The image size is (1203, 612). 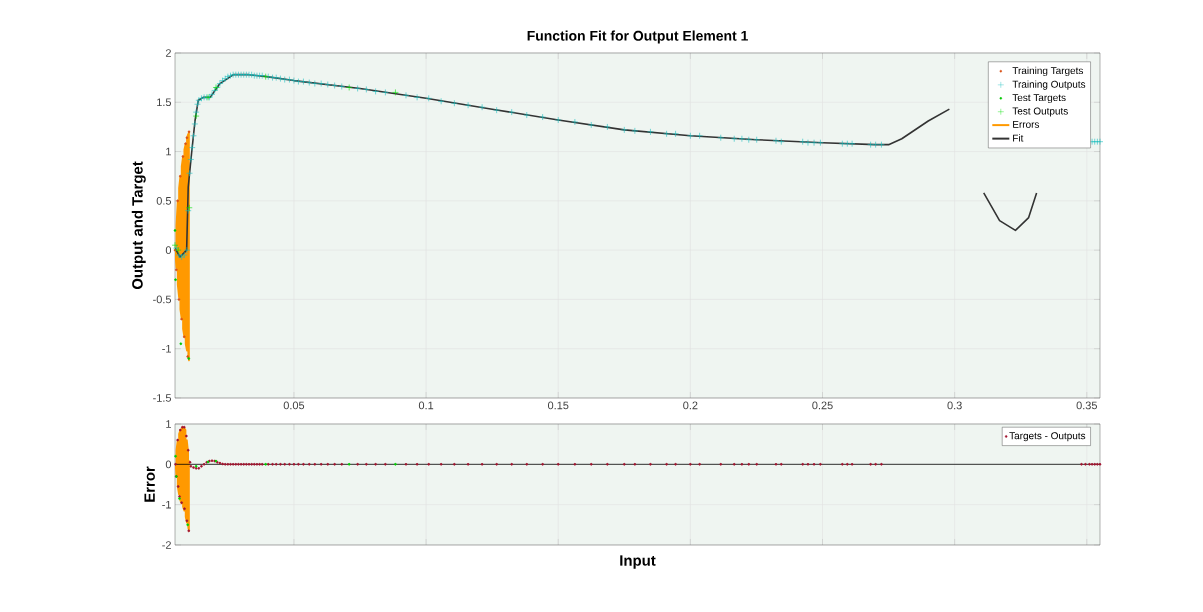 What do you see at coordinates (1026, 124) in the screenshot?
I see `legend-label: Errors` at bounding box center [1026, 124].